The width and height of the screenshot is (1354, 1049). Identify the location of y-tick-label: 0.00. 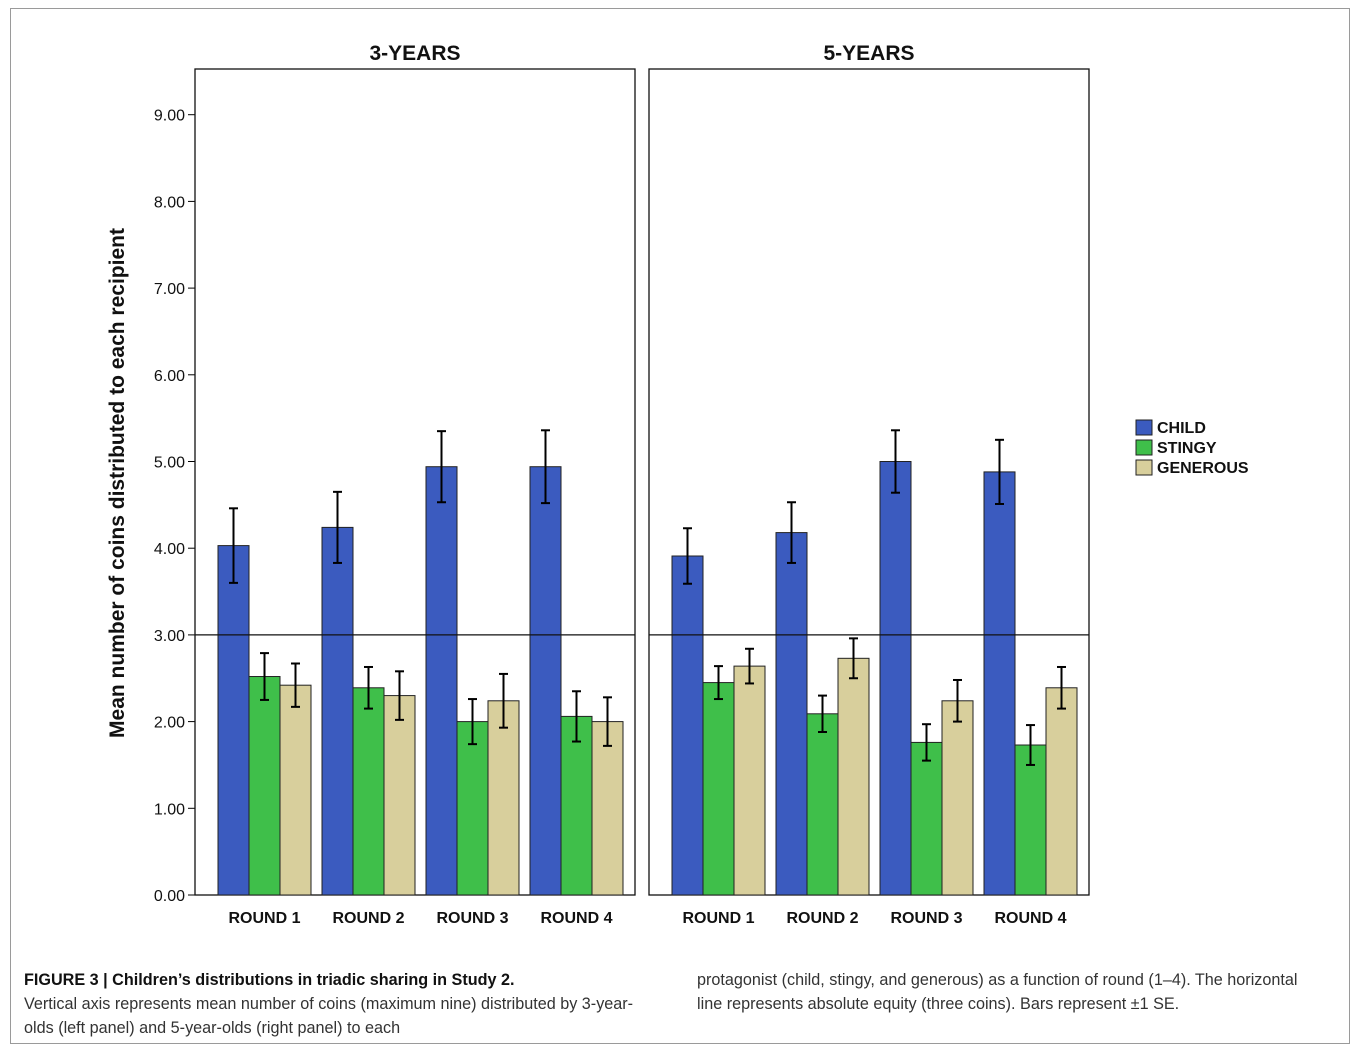
(169, 896).